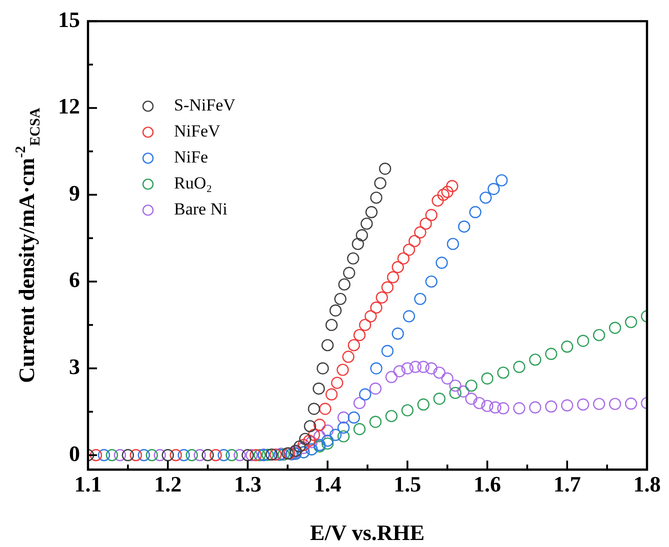 Image resolution: width=669 pixels, height=547 pixels. I want to click on x-tick-label: 1.6, so click(488, 483).